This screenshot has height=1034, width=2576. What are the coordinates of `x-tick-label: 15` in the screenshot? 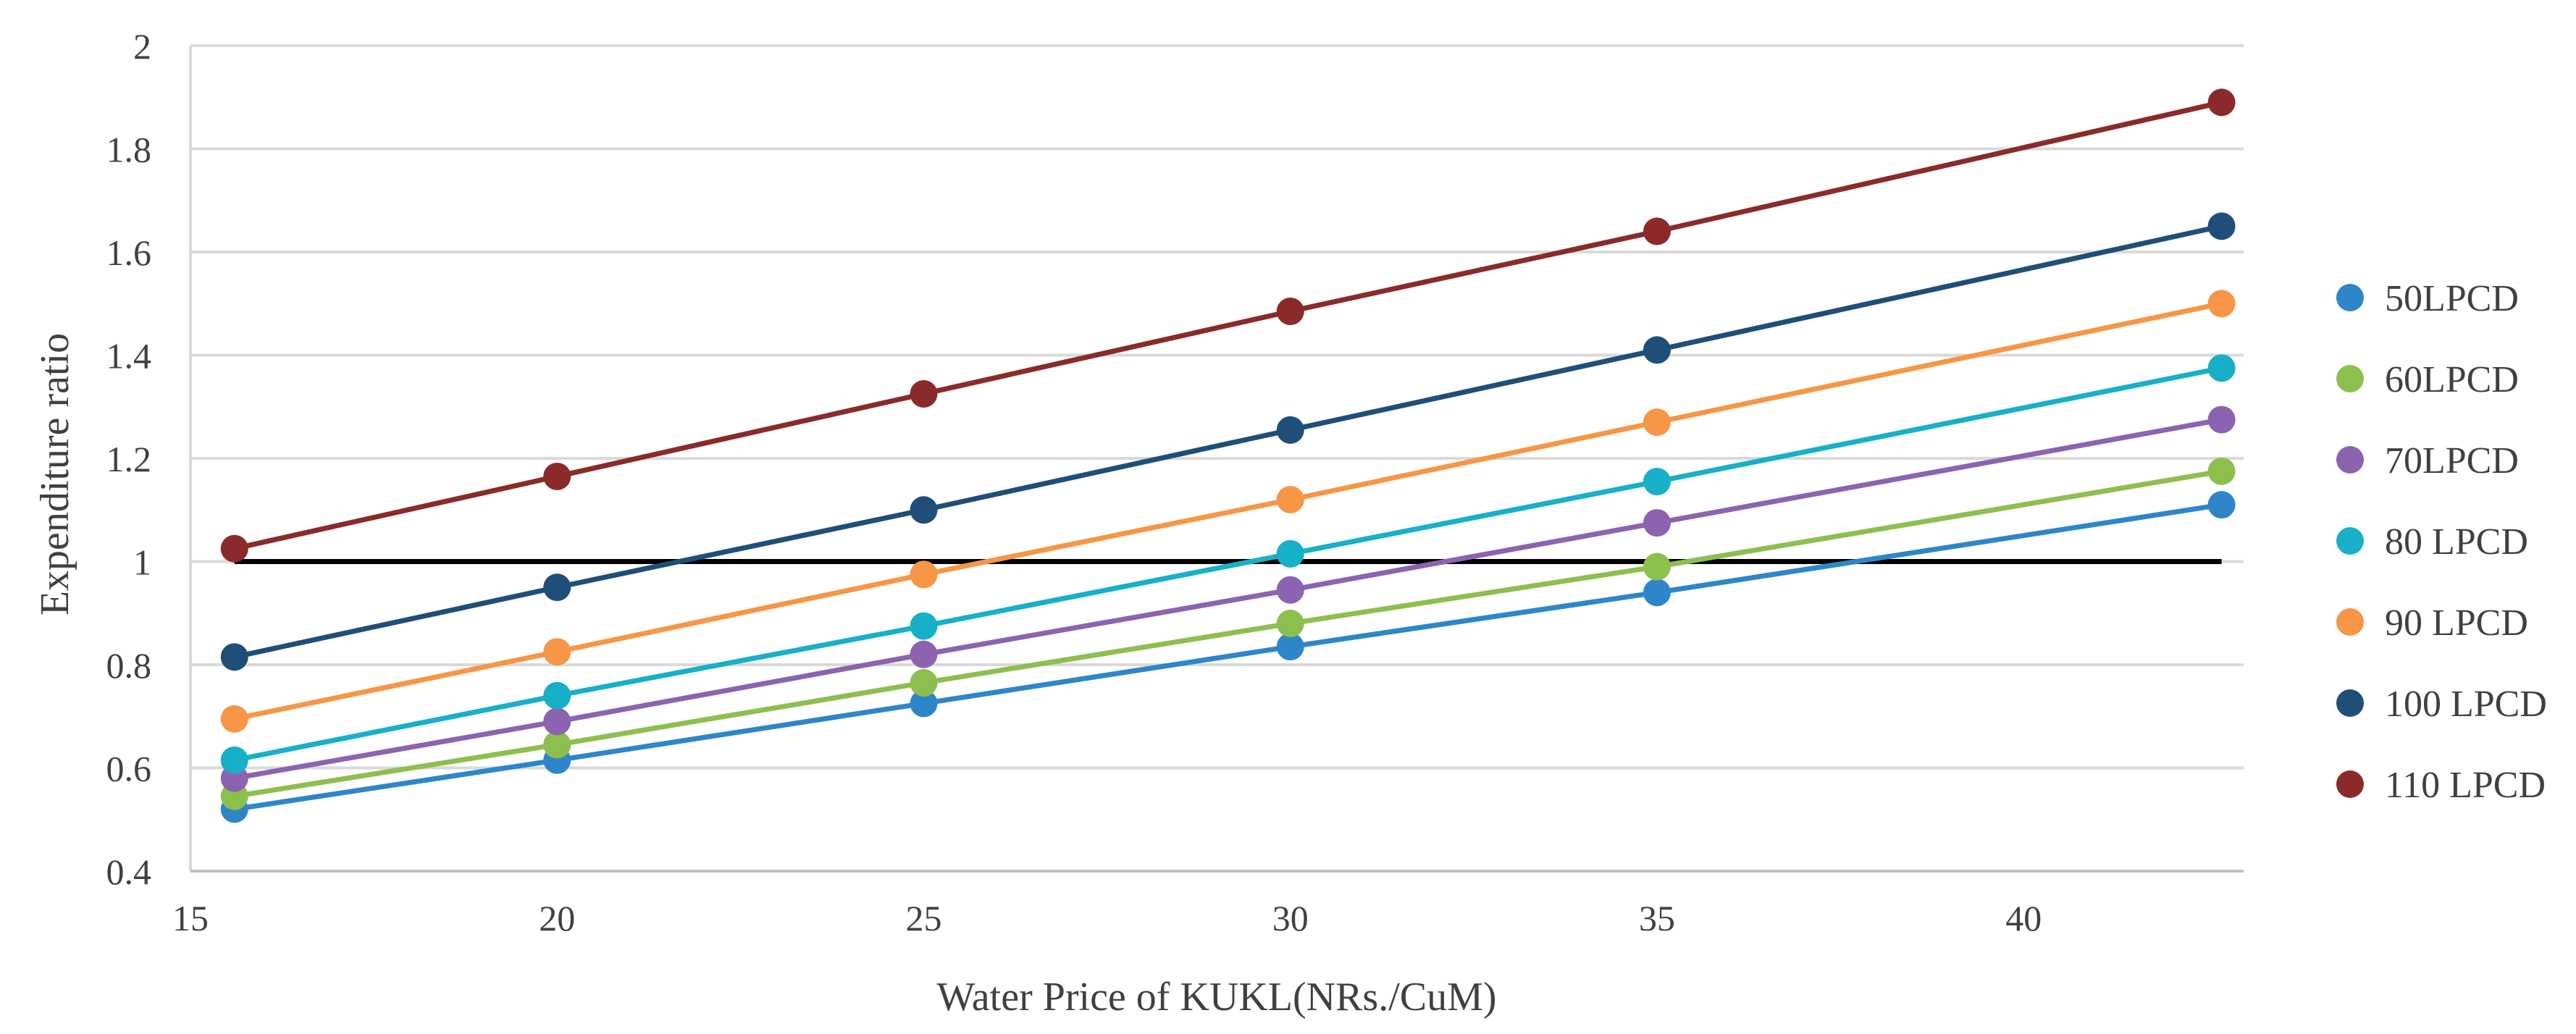 It's located at (190, 918).